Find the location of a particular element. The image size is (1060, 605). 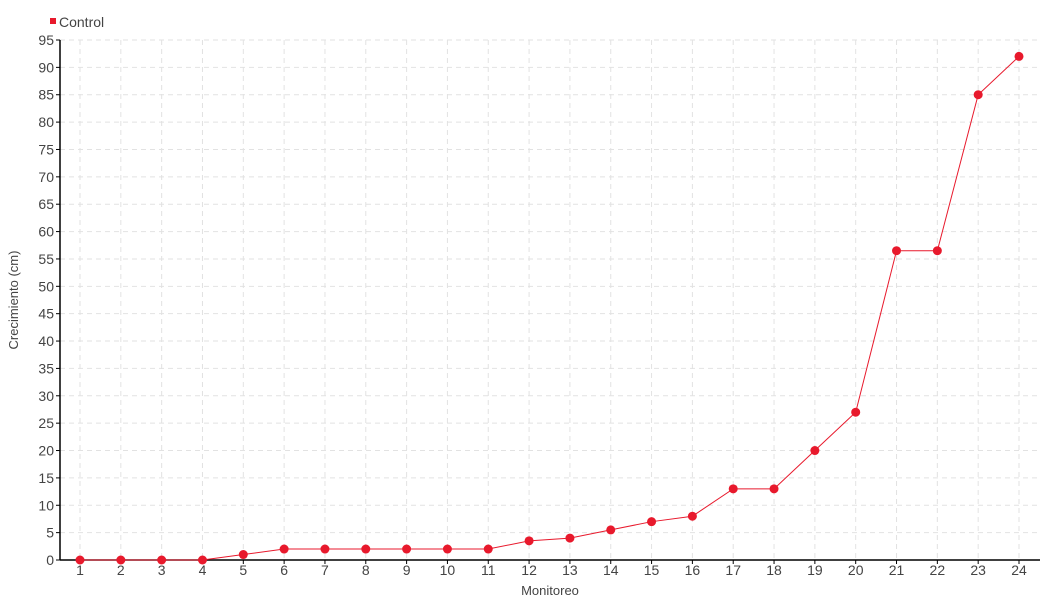

y-tick-label: 65 is located at coordinates (46, 204).